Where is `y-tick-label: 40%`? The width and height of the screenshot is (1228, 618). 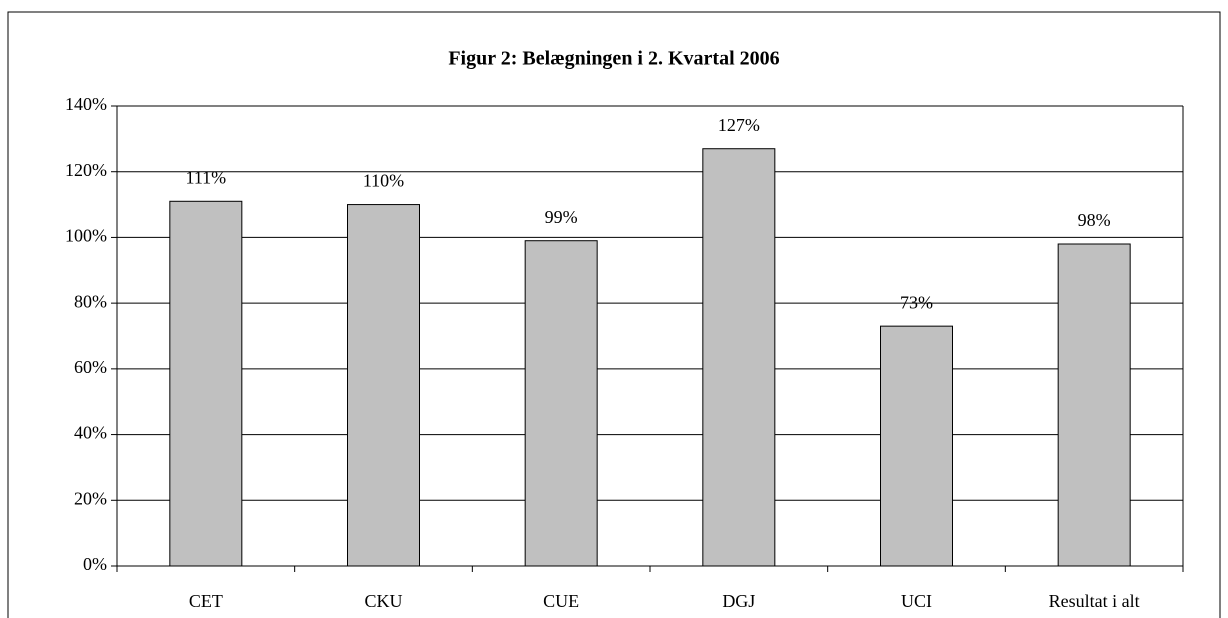 y-tick-label: 40% is located at coordinates (90, 433).